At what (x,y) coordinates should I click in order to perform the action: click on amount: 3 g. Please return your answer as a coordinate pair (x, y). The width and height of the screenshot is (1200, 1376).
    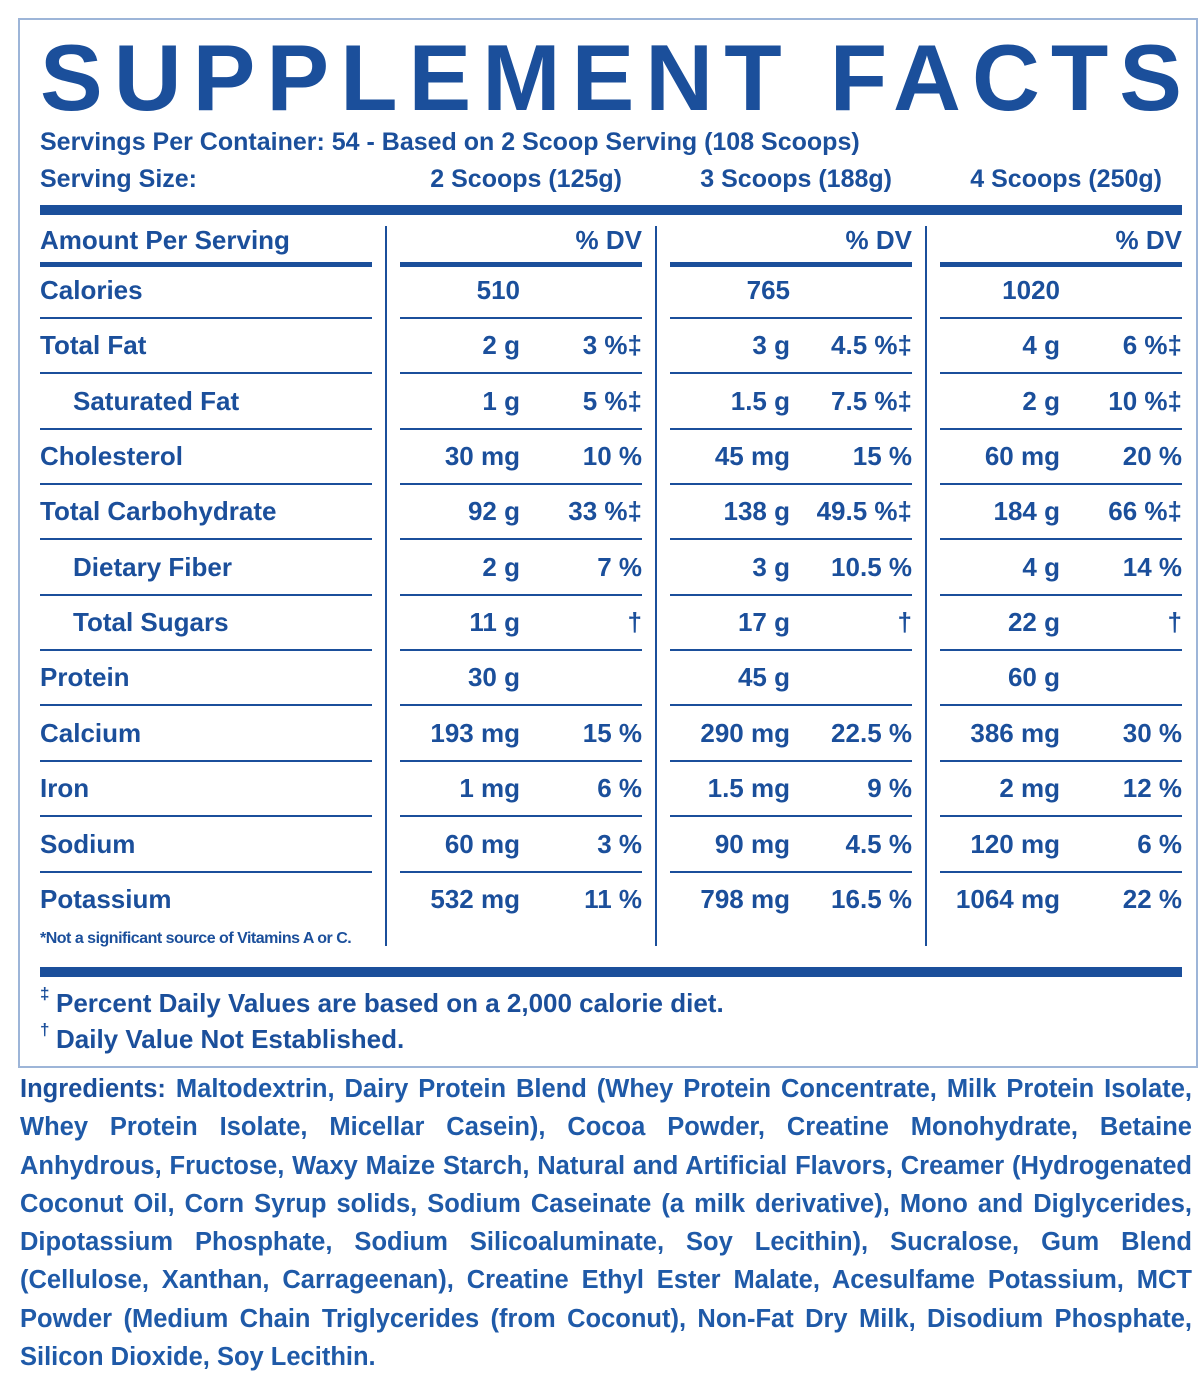
    Looking at the image, I should click on (771, 345).